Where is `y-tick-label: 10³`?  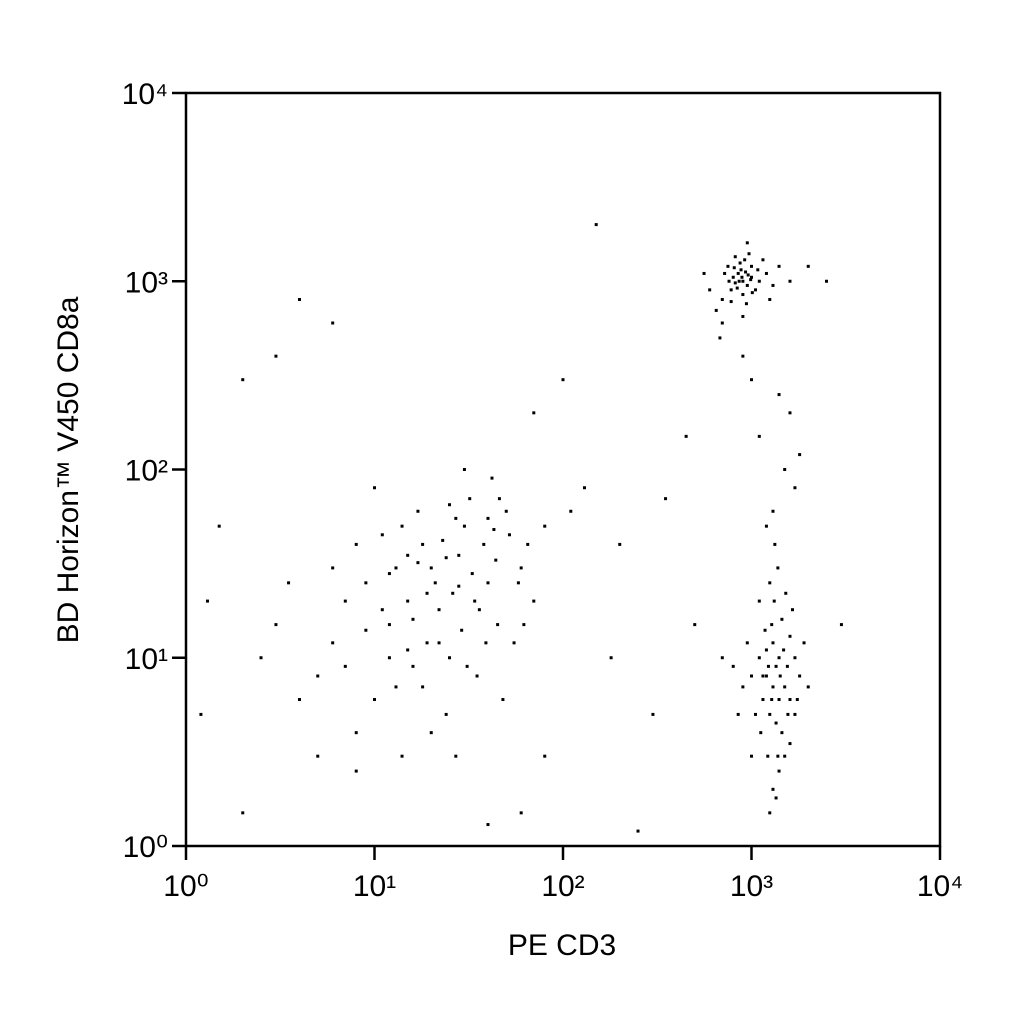
y-tick-label: 10³ is located at coordinates (146, 282).